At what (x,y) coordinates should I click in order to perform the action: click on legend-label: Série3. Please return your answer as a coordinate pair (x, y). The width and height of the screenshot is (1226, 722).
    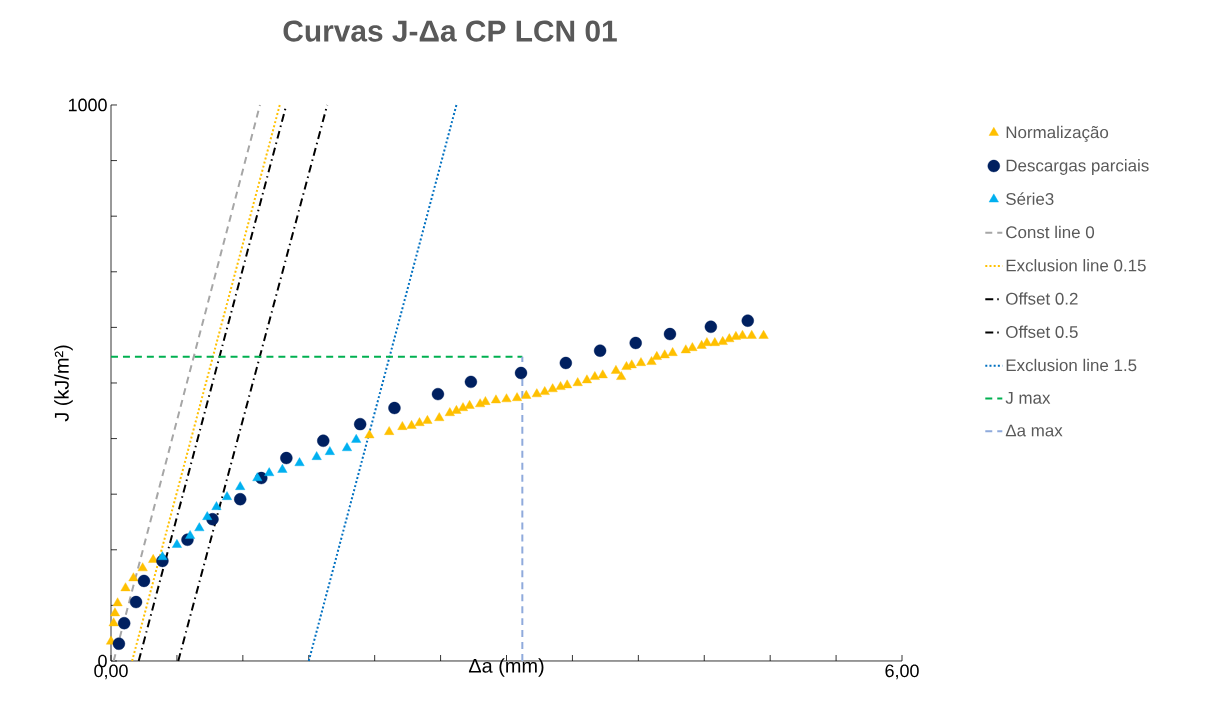
    Looking at the image, I should click on (1030, 198).